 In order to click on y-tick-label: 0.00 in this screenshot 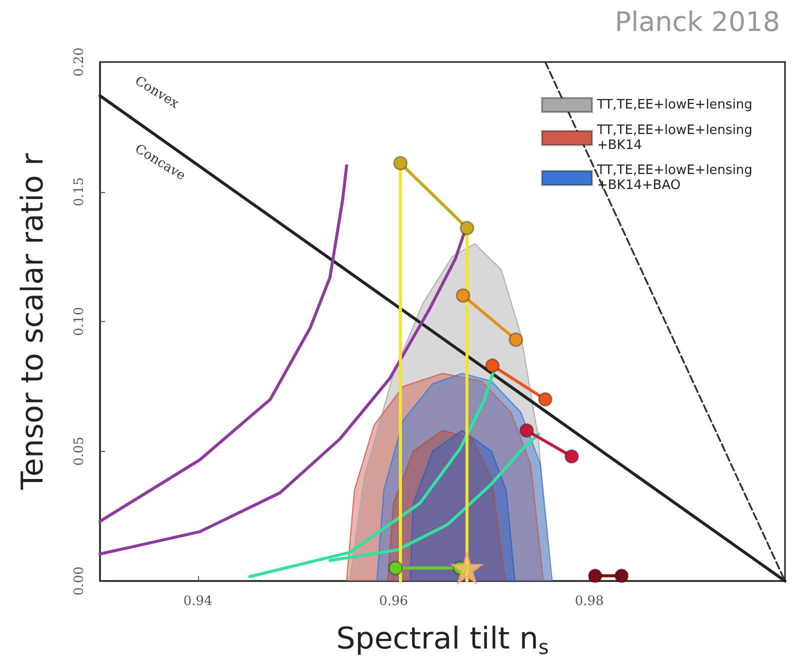, I will do `click(79, 581)`.